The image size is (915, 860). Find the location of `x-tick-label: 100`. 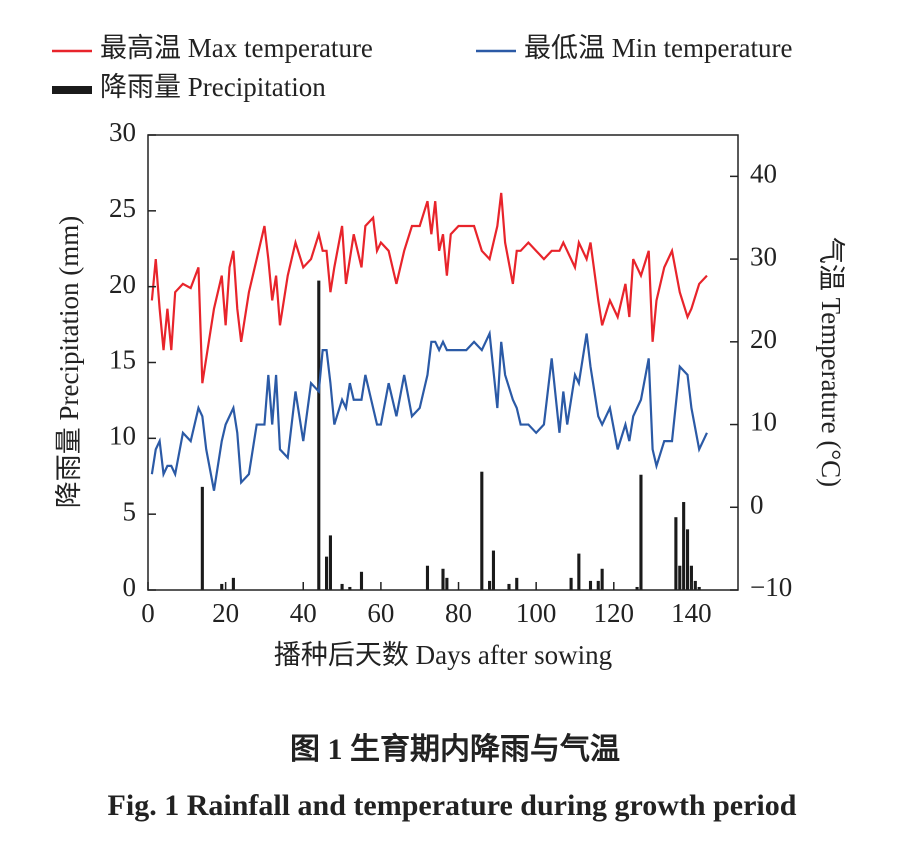

x-tick-label: 100 is located at coordinates (536, 613).